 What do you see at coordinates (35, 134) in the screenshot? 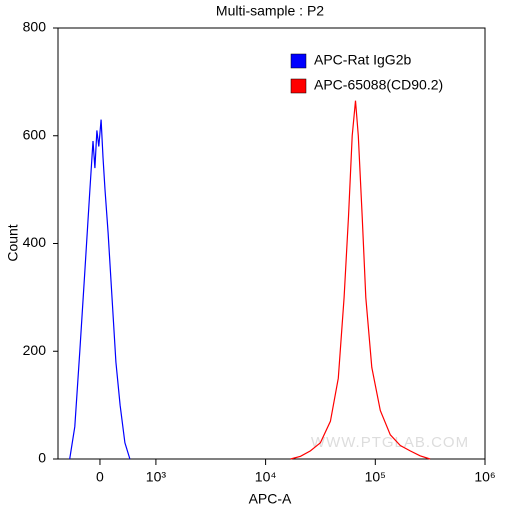
I see `y-tick-label: 600` at bounding box center [35, 134].